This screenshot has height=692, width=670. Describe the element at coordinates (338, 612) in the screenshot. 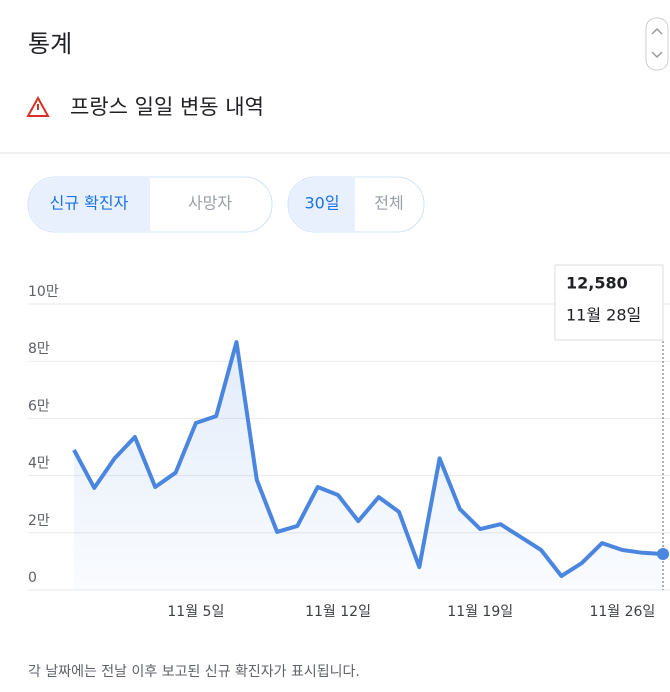

I see `x-tick-label: 11월 12일` at that location.